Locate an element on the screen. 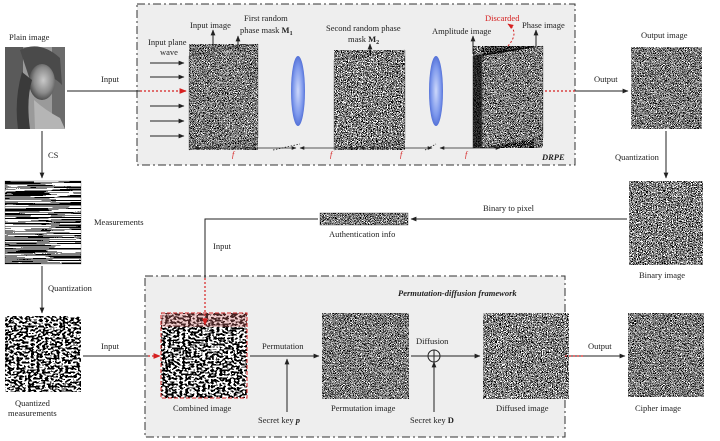 The height and width of the screenshot is (441, 720). cipher-image-label: Cipher image is located at coordinates (658, 408).